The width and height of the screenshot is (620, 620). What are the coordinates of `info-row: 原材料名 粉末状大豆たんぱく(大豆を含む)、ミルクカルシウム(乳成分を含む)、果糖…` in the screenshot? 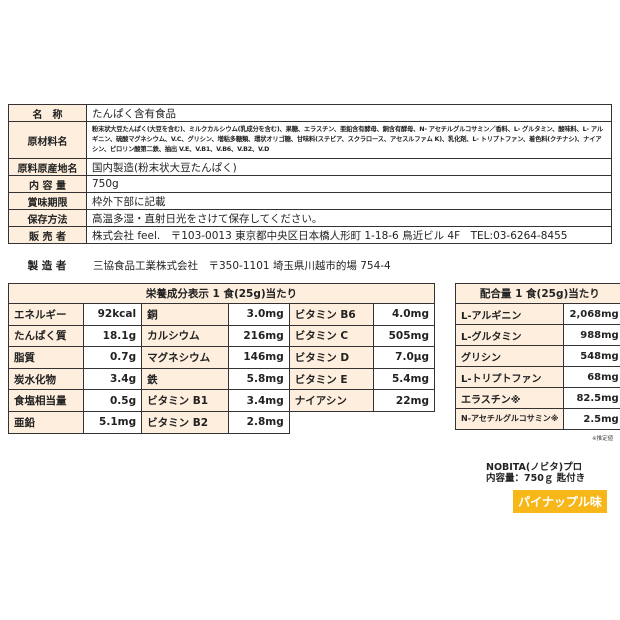 It's located at (310, 140).